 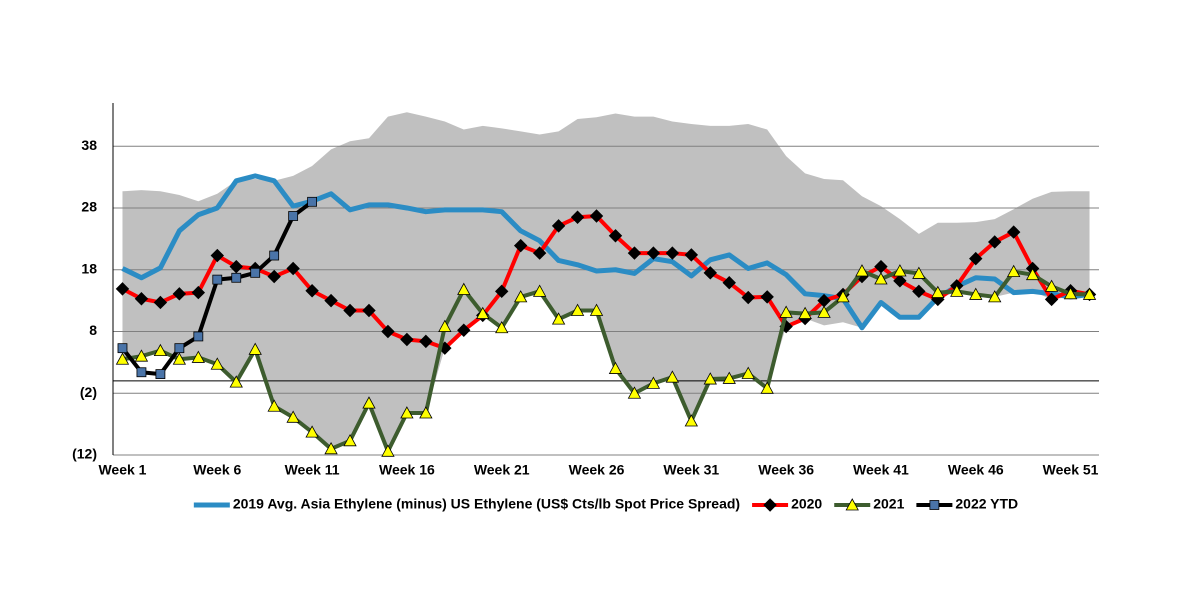 What do you see at coordinates (93, 330) in the screenshot?
I see `y-tick-label: 8` at bounding box center [93, 330].